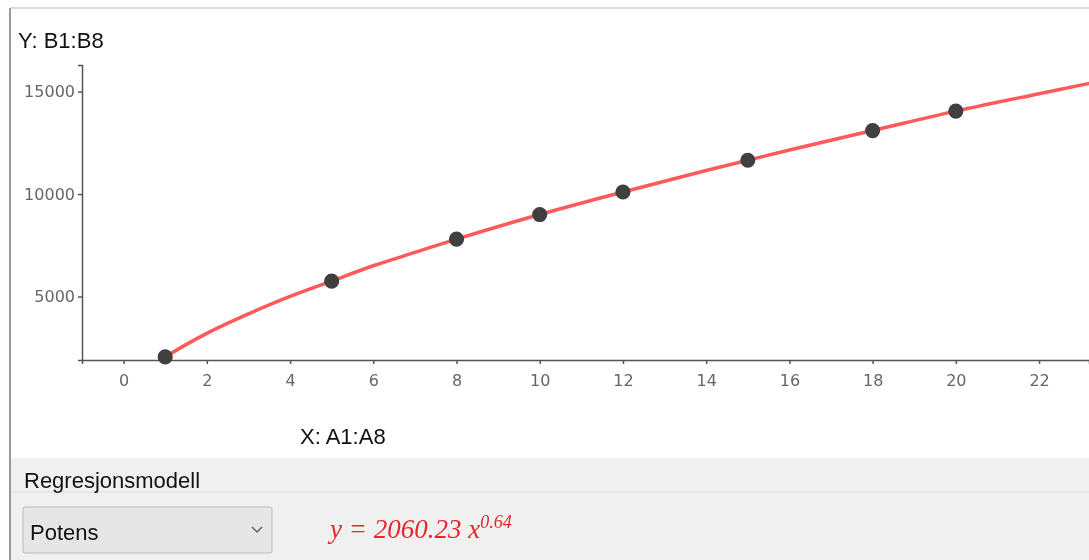 The height and width of the screenshot is (560, 1089). What do you see at coordinates (790, 381) in the screenshot?
I see `x-tick-label: 16` at bounding box center [790, 381].